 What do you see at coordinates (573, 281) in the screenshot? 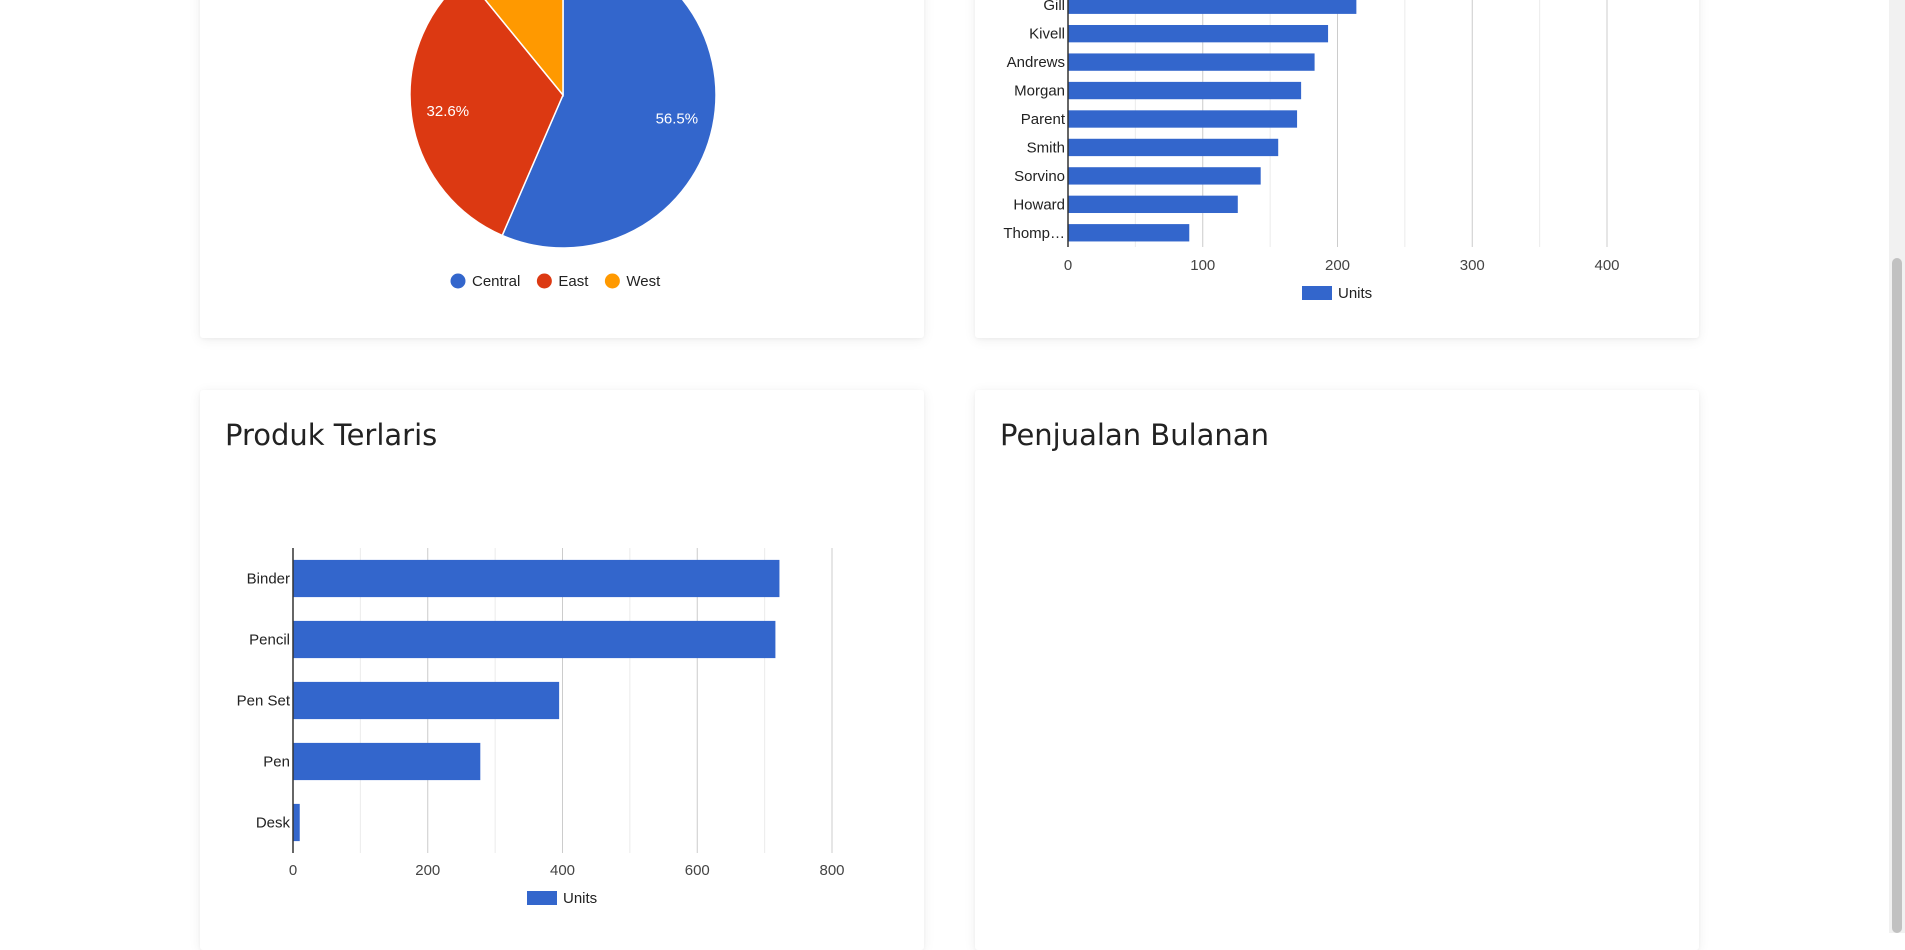
I see `legend-label: East` at bounding box center [573, 281].